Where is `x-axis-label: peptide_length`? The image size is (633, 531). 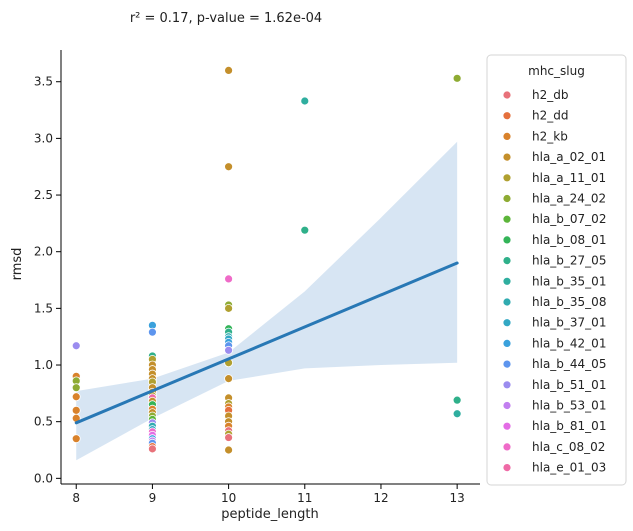
x-axis-label: peptide_length is located at coordinates (269, 514).